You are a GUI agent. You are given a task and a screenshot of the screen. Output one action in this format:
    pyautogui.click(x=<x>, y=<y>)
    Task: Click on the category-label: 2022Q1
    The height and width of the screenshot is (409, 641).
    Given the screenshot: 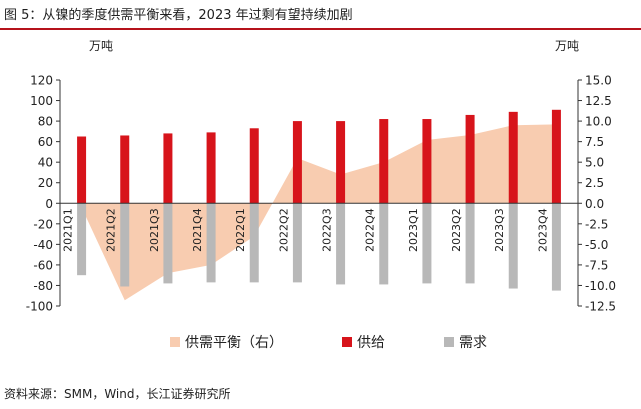 What is the action you would take?
    pyautogui.click(x=240, y=230)
    